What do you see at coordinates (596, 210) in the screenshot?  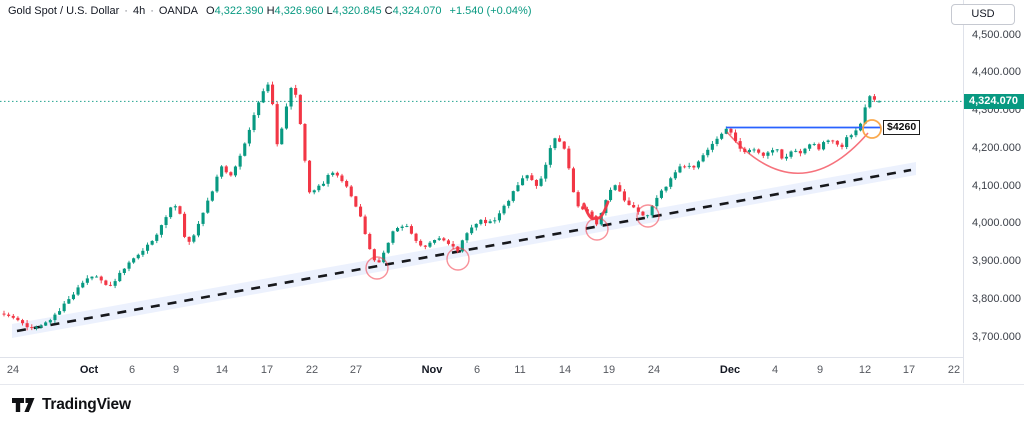 I see `bounce-mark` at bounding box center [596, 210].